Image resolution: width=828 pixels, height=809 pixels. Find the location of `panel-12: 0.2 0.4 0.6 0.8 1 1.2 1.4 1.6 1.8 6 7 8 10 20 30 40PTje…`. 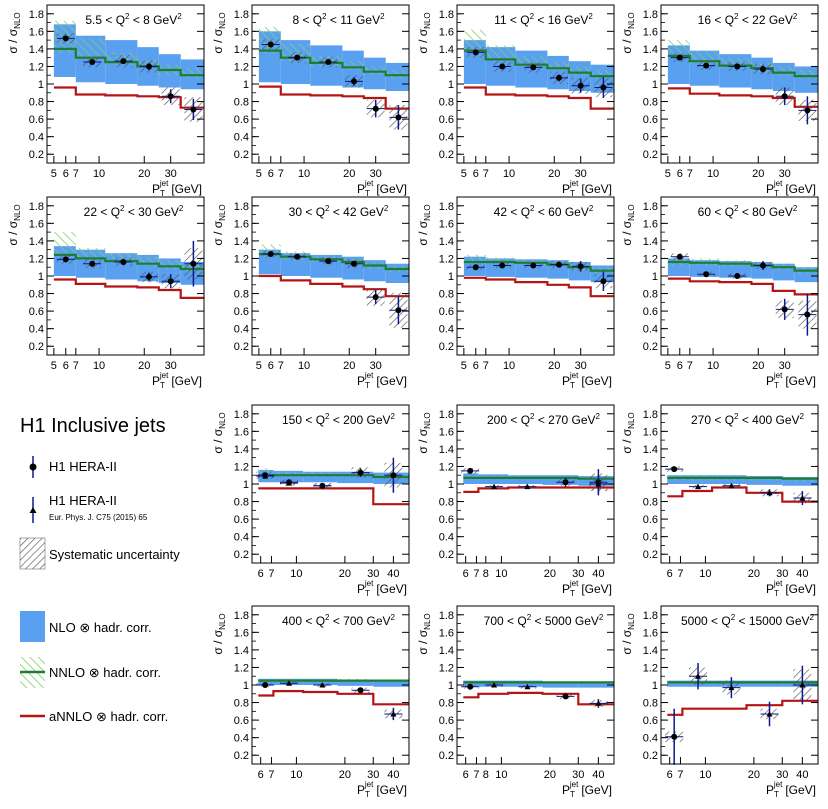

panel-12: 0.2 0.4 0.6 0.8 1 1.2 1.4 1.6 1.8 6 7 8 10 20 30 40PTje… is located at coordinates (515, 702).